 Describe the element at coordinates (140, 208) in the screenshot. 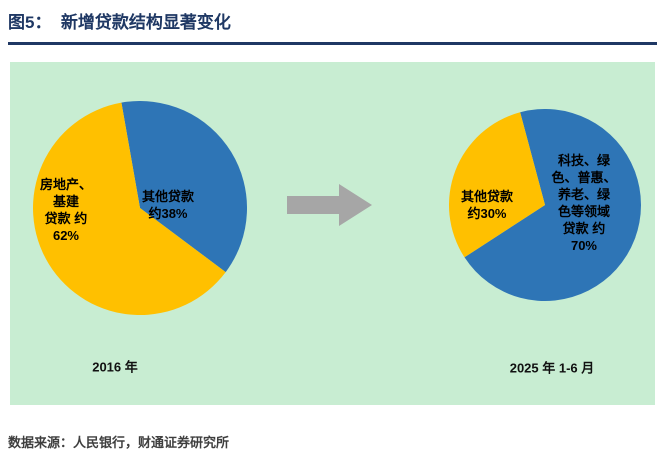

I see `pie-chart-2016` at that location.